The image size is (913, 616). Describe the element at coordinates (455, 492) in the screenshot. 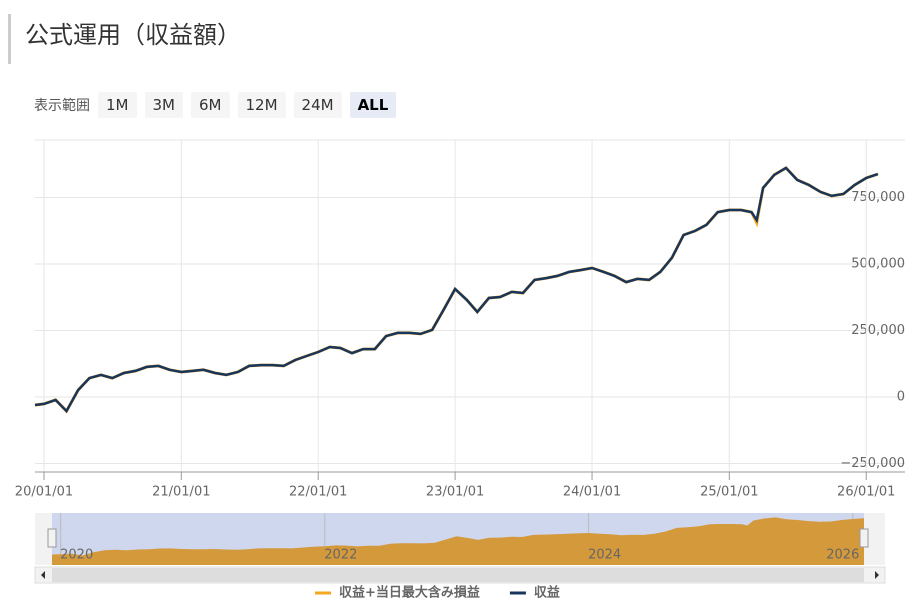

I see `x-tick-label: 23/01/01` at that location.